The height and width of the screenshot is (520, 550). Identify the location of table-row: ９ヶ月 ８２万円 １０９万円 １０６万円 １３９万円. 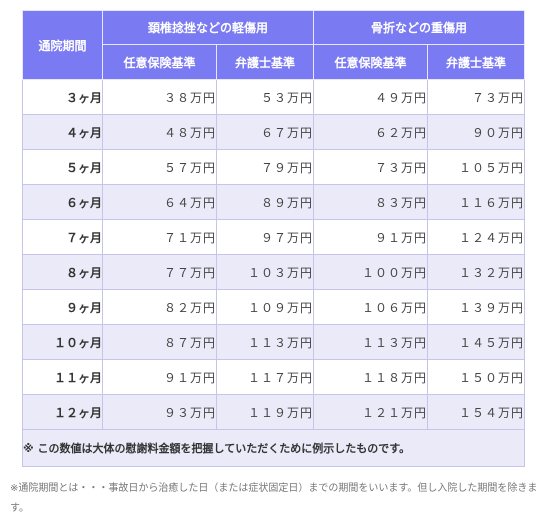
(274, 307).